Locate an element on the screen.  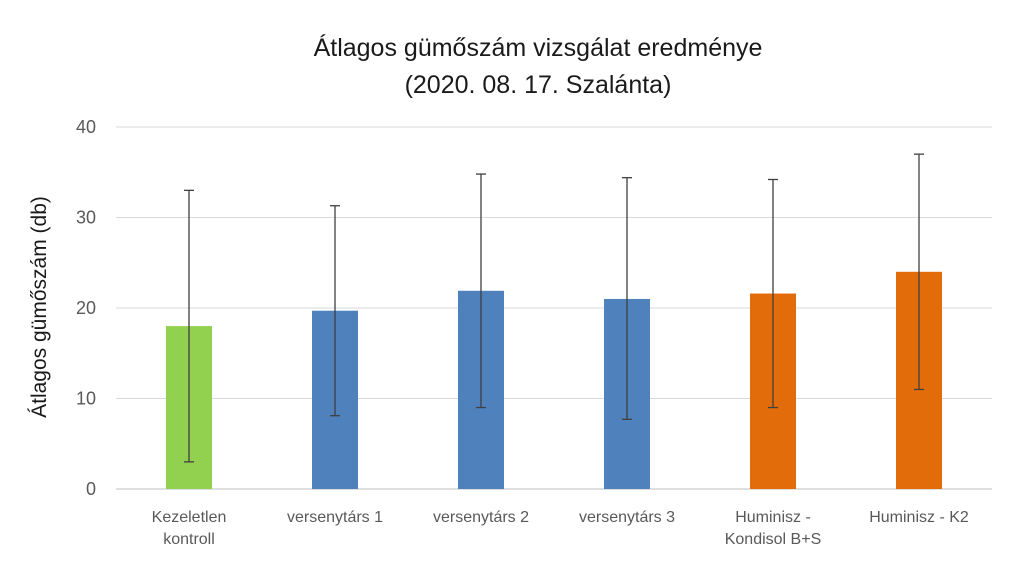
y-axis-label: Átlagos gümőszám (db) is located at coordinates (39, 307).